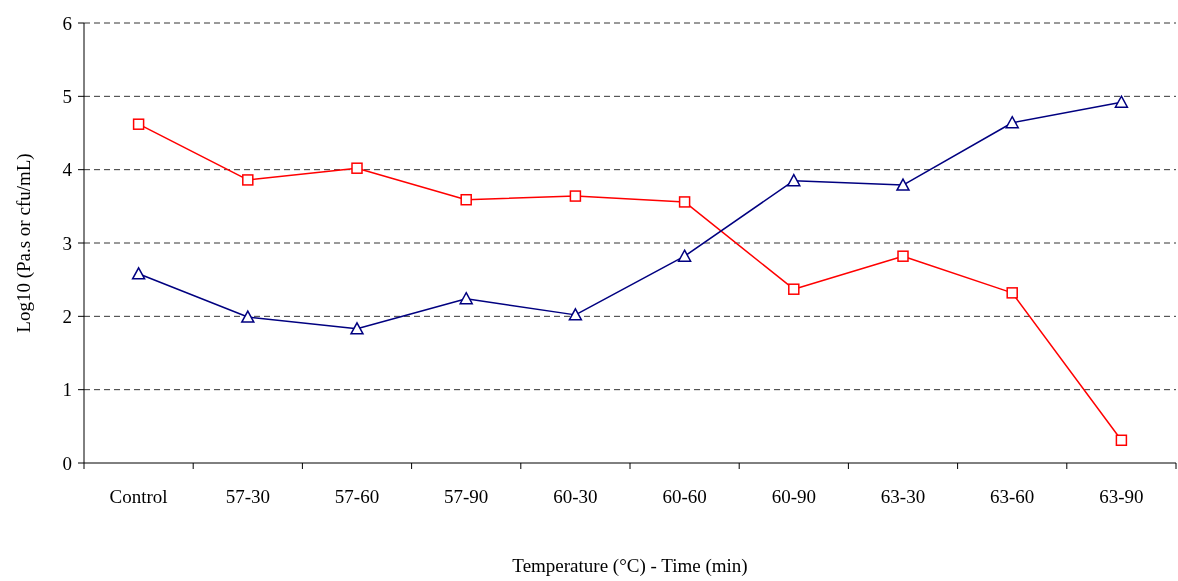  I want to click on x-tick-label: 57-60, so click(357, 496).